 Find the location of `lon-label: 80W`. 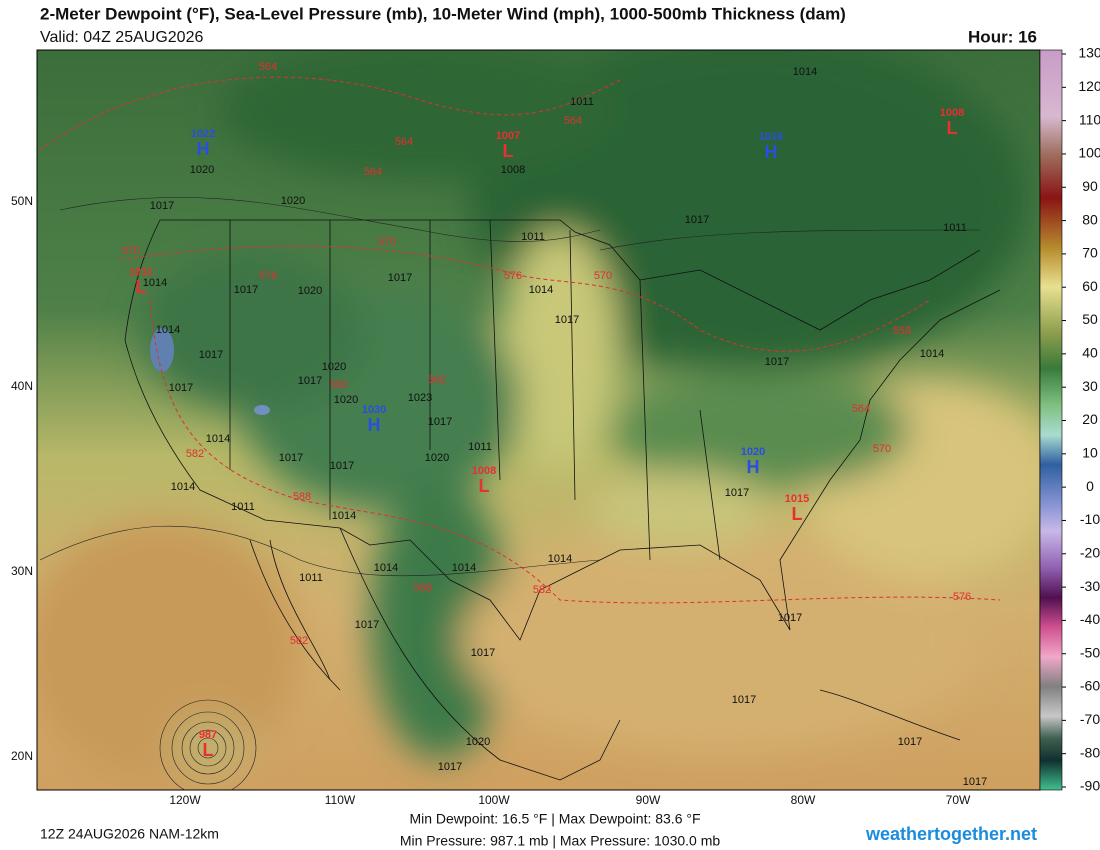

lon-label: 80W is located at coordinates (803, 800).